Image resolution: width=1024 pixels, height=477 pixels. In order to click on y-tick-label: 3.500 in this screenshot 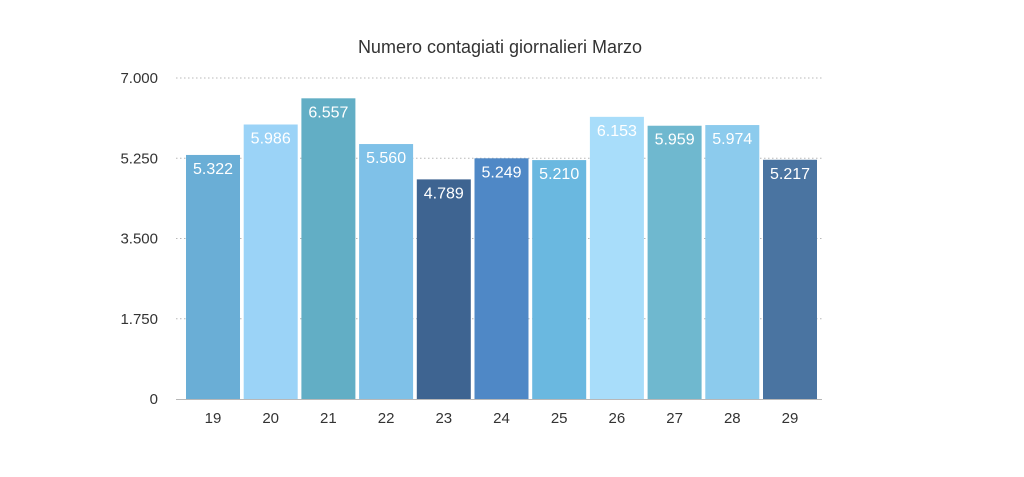, I will do `click(139, 239)`.